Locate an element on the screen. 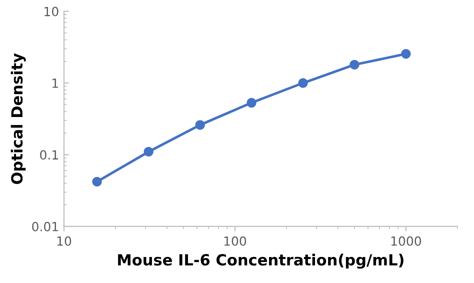  y-tick-label: 0.1 is located at coordinates (49, 155).